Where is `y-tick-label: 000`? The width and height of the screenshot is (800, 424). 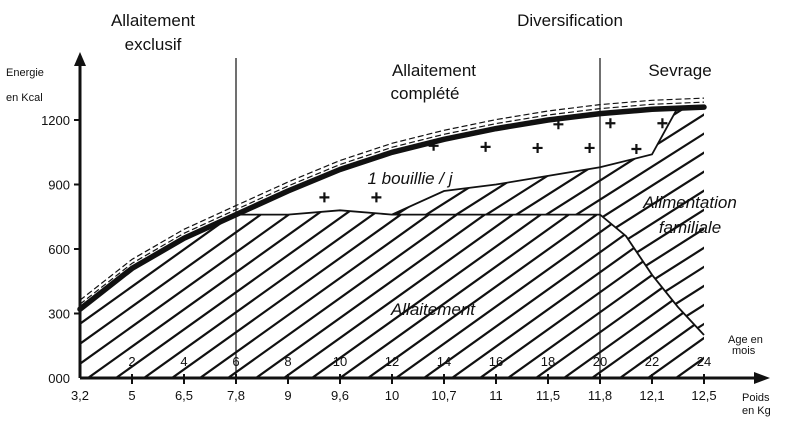 y-tick-label: 000 is located at coordinates (59, 378).